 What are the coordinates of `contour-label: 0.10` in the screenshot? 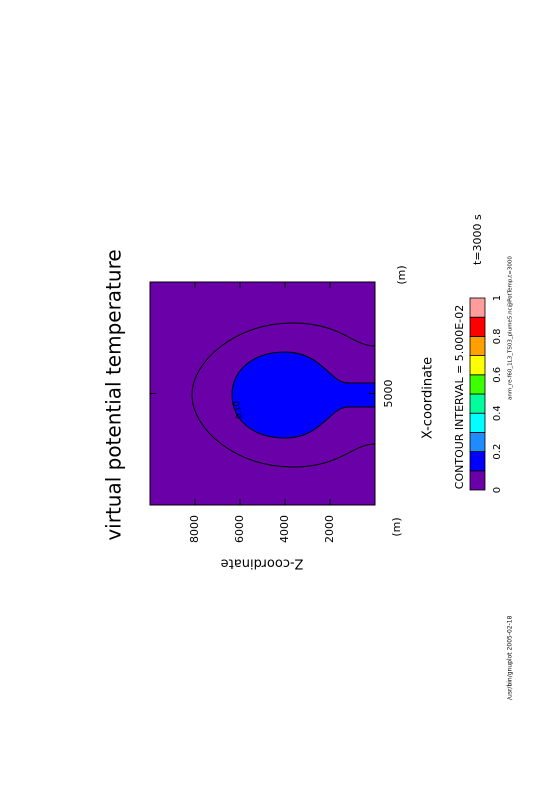 It's located at (238, 409).